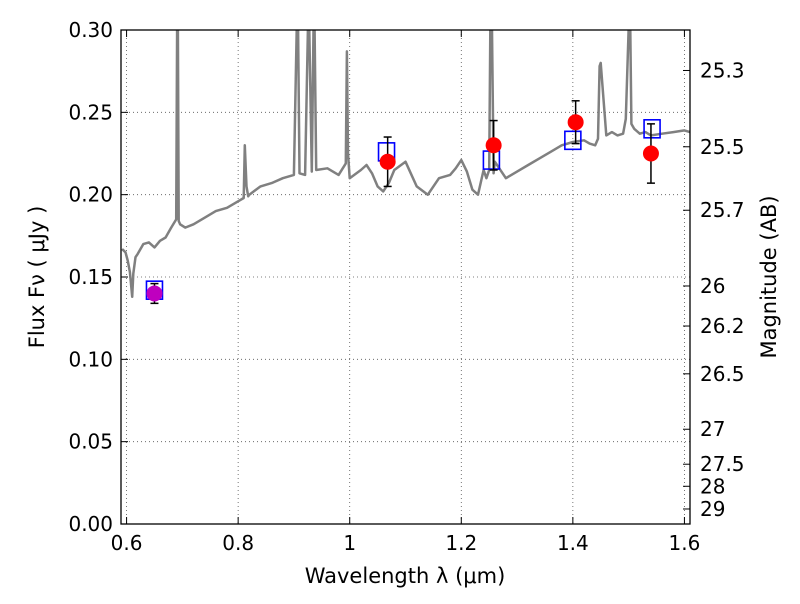 The height and width of the screenshot is (604, 800). What do you see at coordinates (90, 442) in the screenshot?
I see `y-tick-label: 0.05` at bounding box center [90, 442].